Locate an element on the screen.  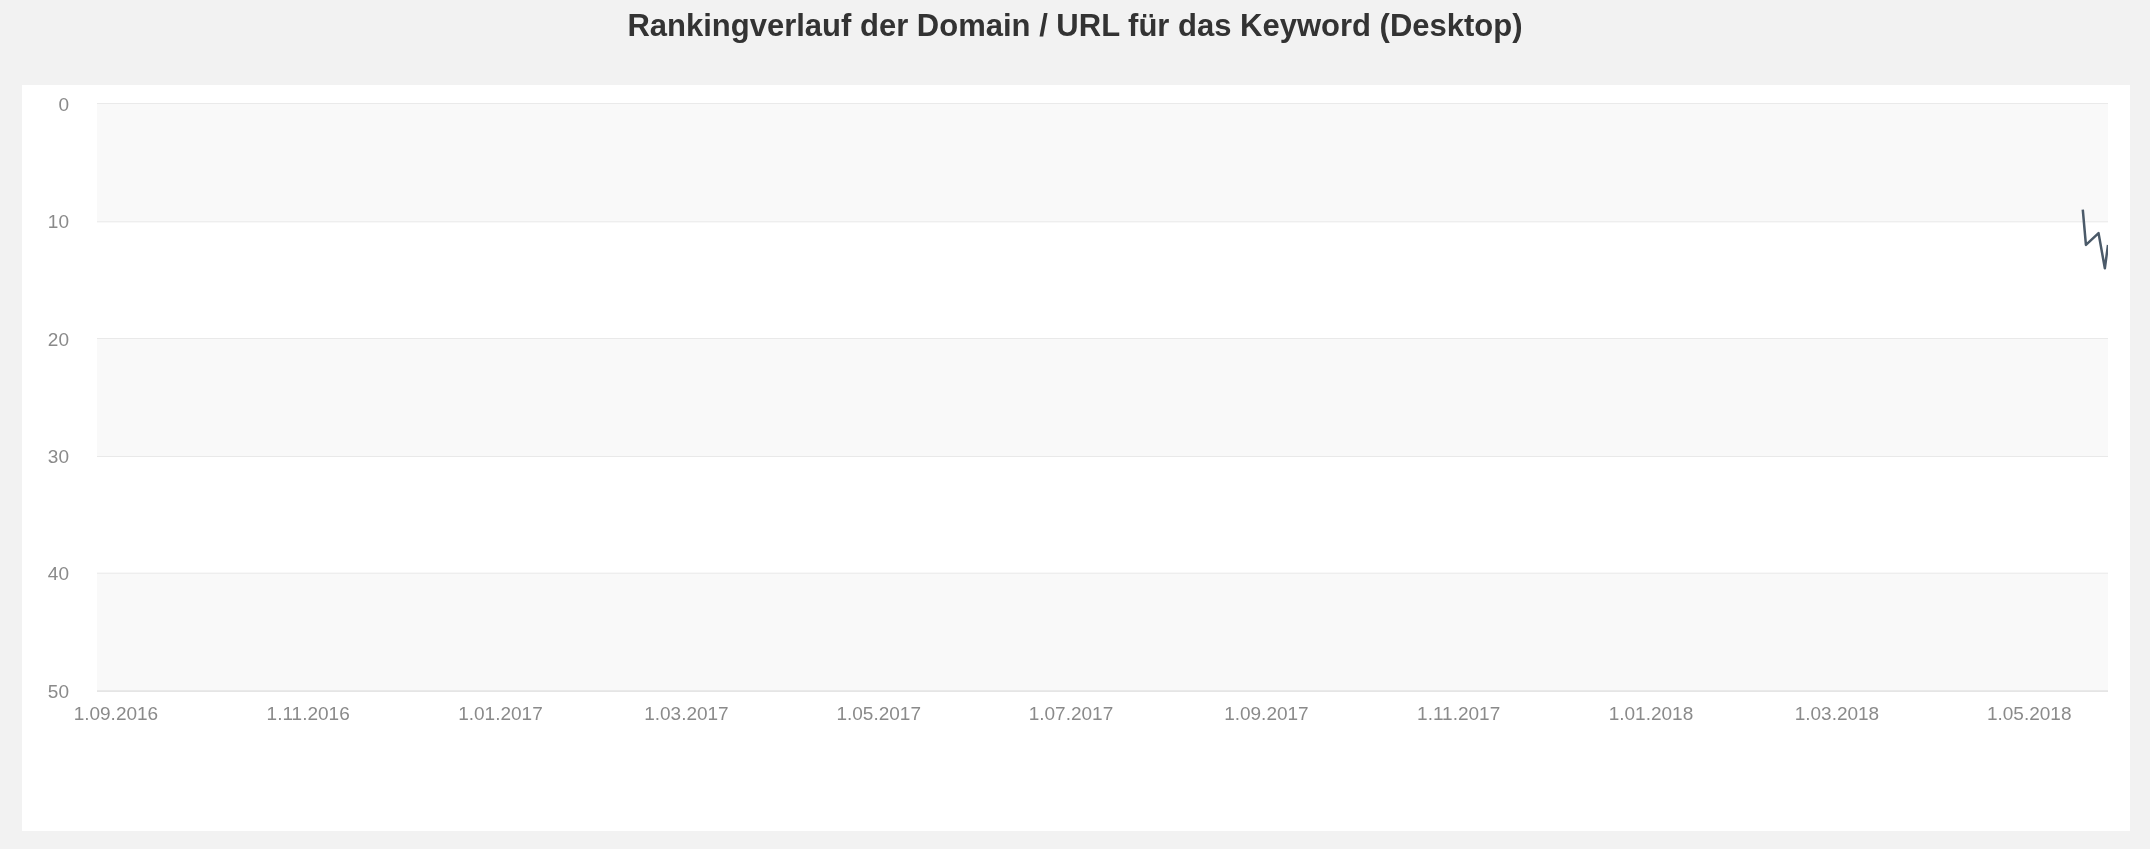
y-tick-label: 50 is located at coordinates (58, 691).